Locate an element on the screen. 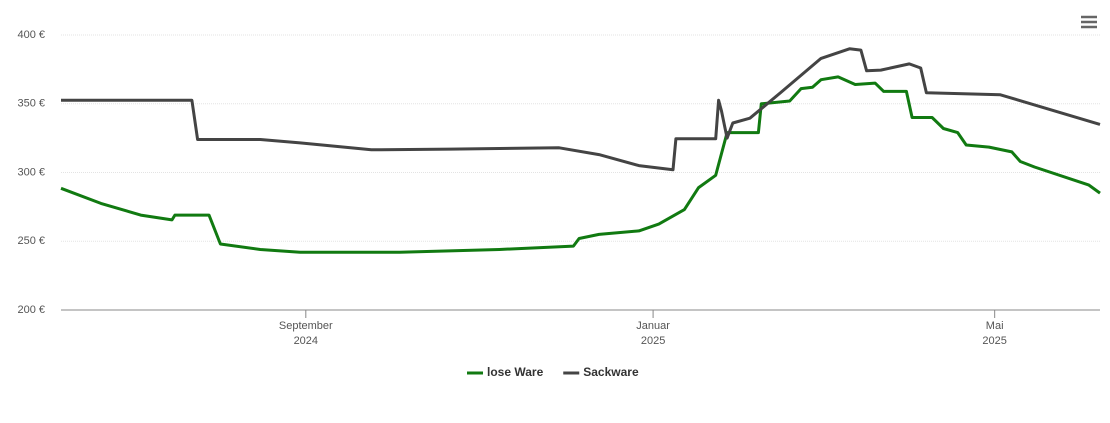  x-tick-label: 2024 is located at coordinates (306, 341).